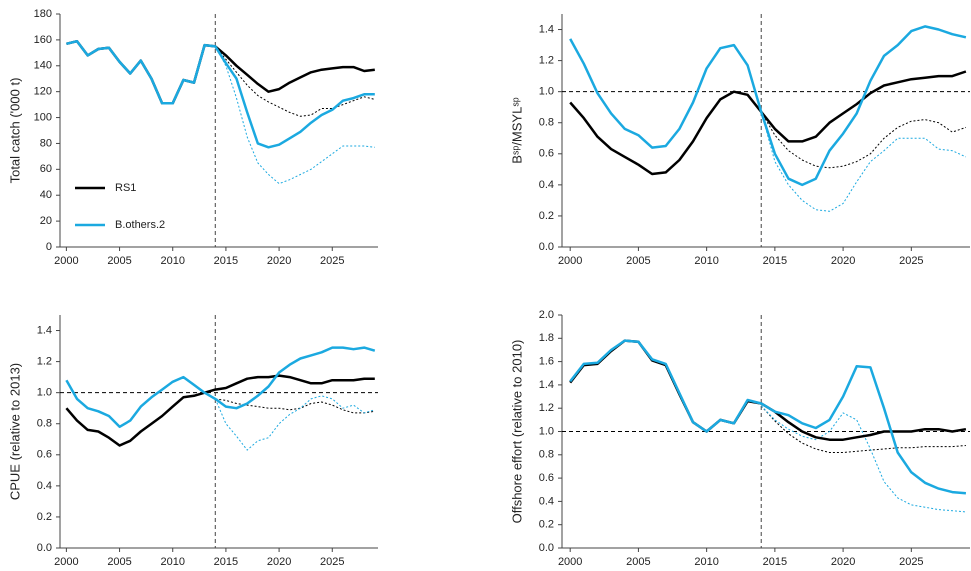 Image resolution: width=971 pixels, height=571 pixels. What do you see at coordinates (46, 143) in the screenshot?
I see `y-tick-label: 80` at bounding box center [46, 143].